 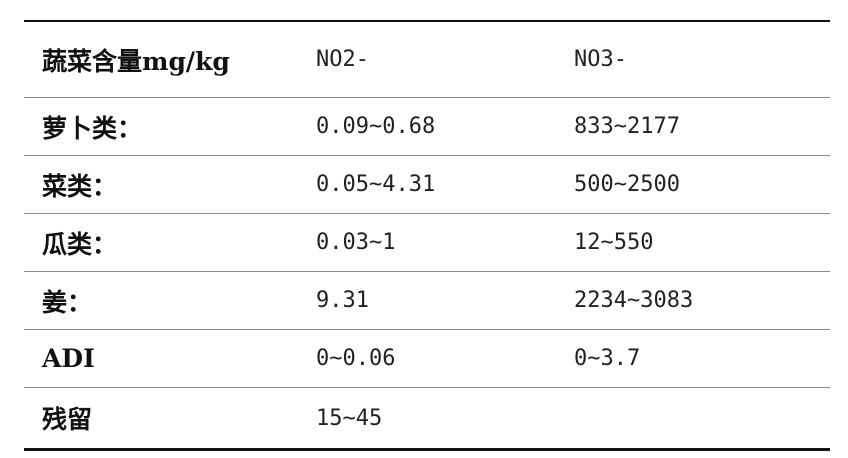 What do you see at coordinates (356, 358) in the screenshot?
I see `no2-value: 0~0.06` at bounding box center [356, 358].